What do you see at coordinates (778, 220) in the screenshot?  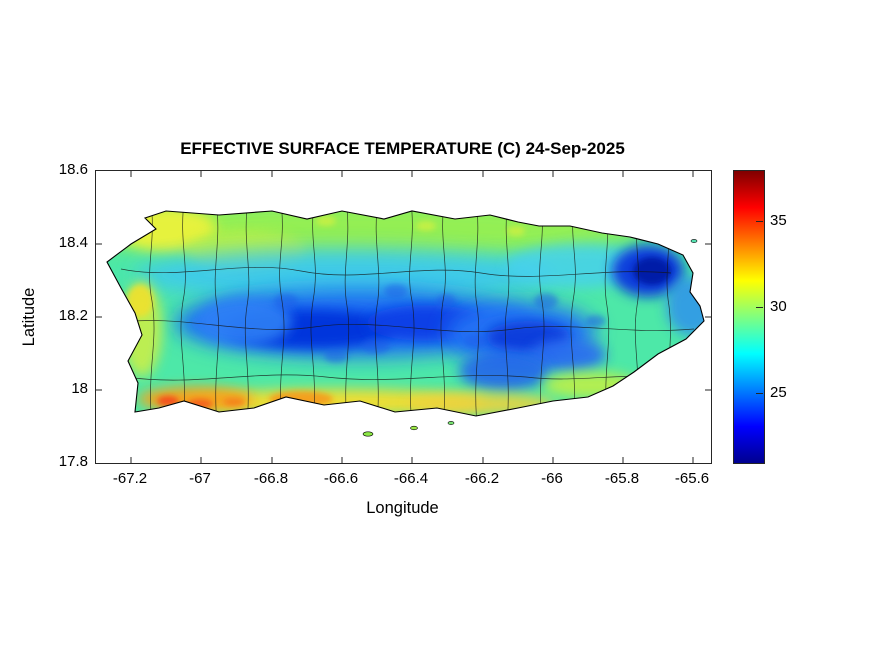 I see `colorbar-tick-label: 35` at bounding box center [778, 220].